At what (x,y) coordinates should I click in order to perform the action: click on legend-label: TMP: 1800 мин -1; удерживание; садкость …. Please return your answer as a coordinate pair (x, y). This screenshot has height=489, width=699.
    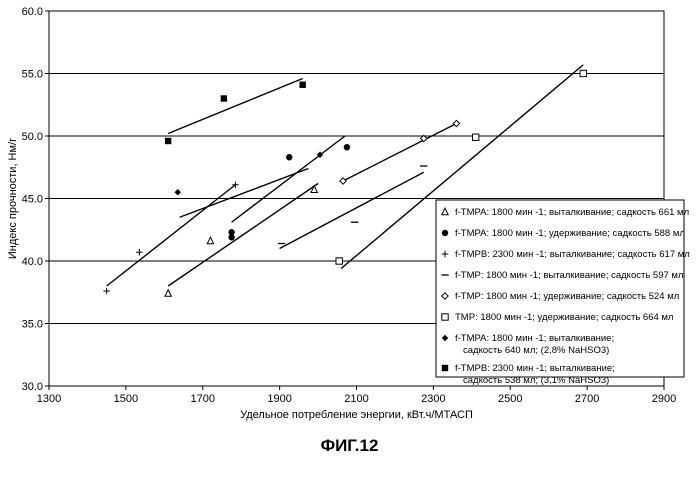
    Looking at the image, I should click on (564, 317).